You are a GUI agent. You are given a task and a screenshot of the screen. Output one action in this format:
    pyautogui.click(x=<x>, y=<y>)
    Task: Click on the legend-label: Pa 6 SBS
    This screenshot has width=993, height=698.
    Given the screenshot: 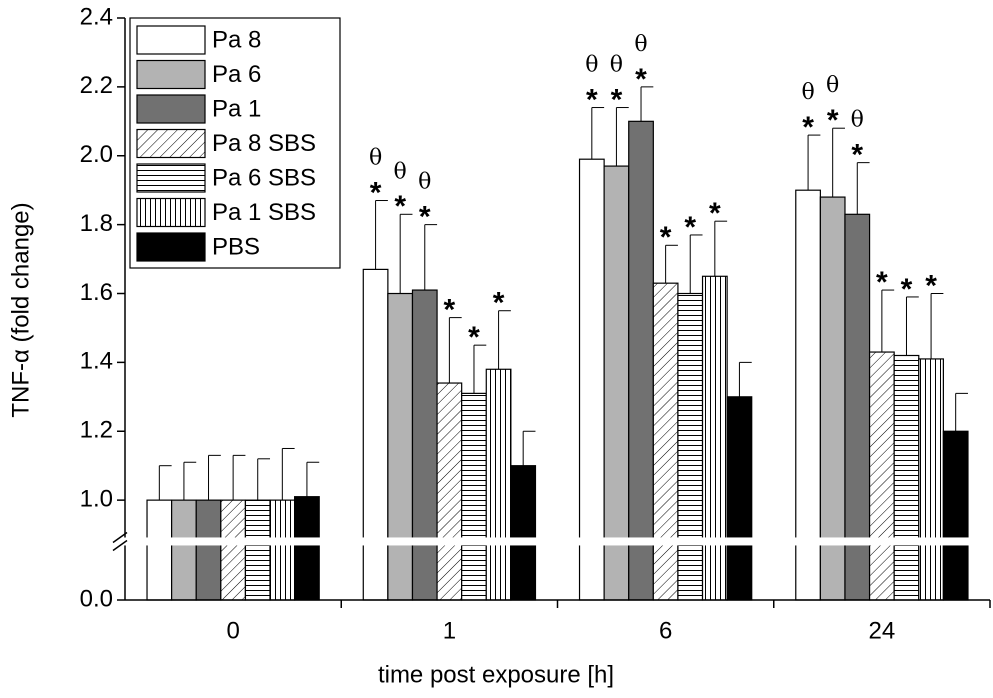 What is the action you would take?
    pyautogui.click(x=264, y=177)
    